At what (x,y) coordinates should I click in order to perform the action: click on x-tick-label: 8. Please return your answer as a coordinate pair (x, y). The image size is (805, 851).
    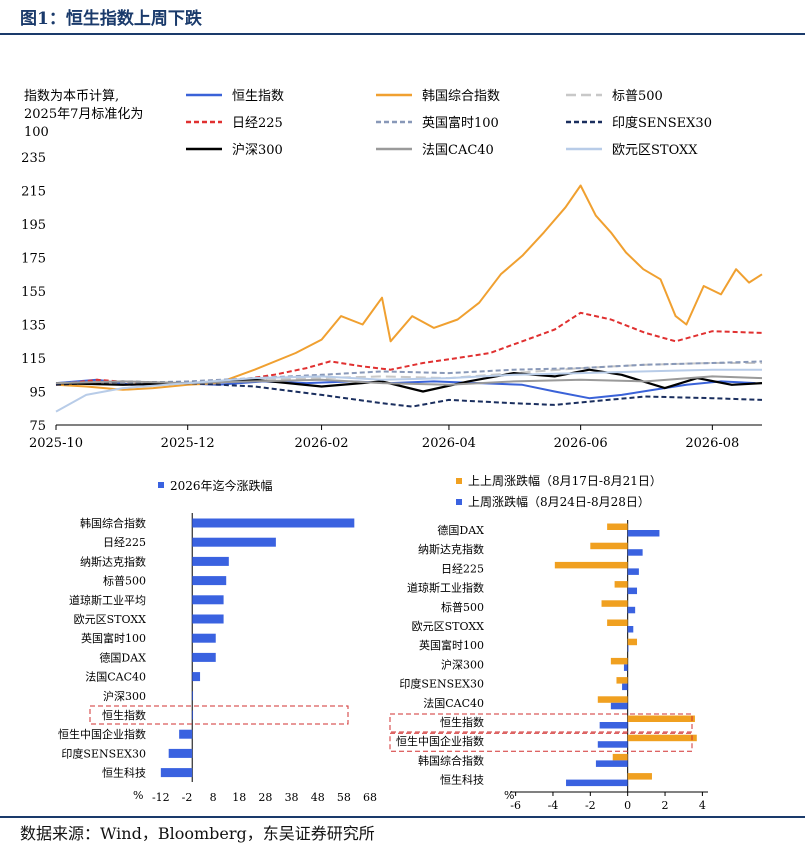
    Looking at the image, I should click on (213, 797).